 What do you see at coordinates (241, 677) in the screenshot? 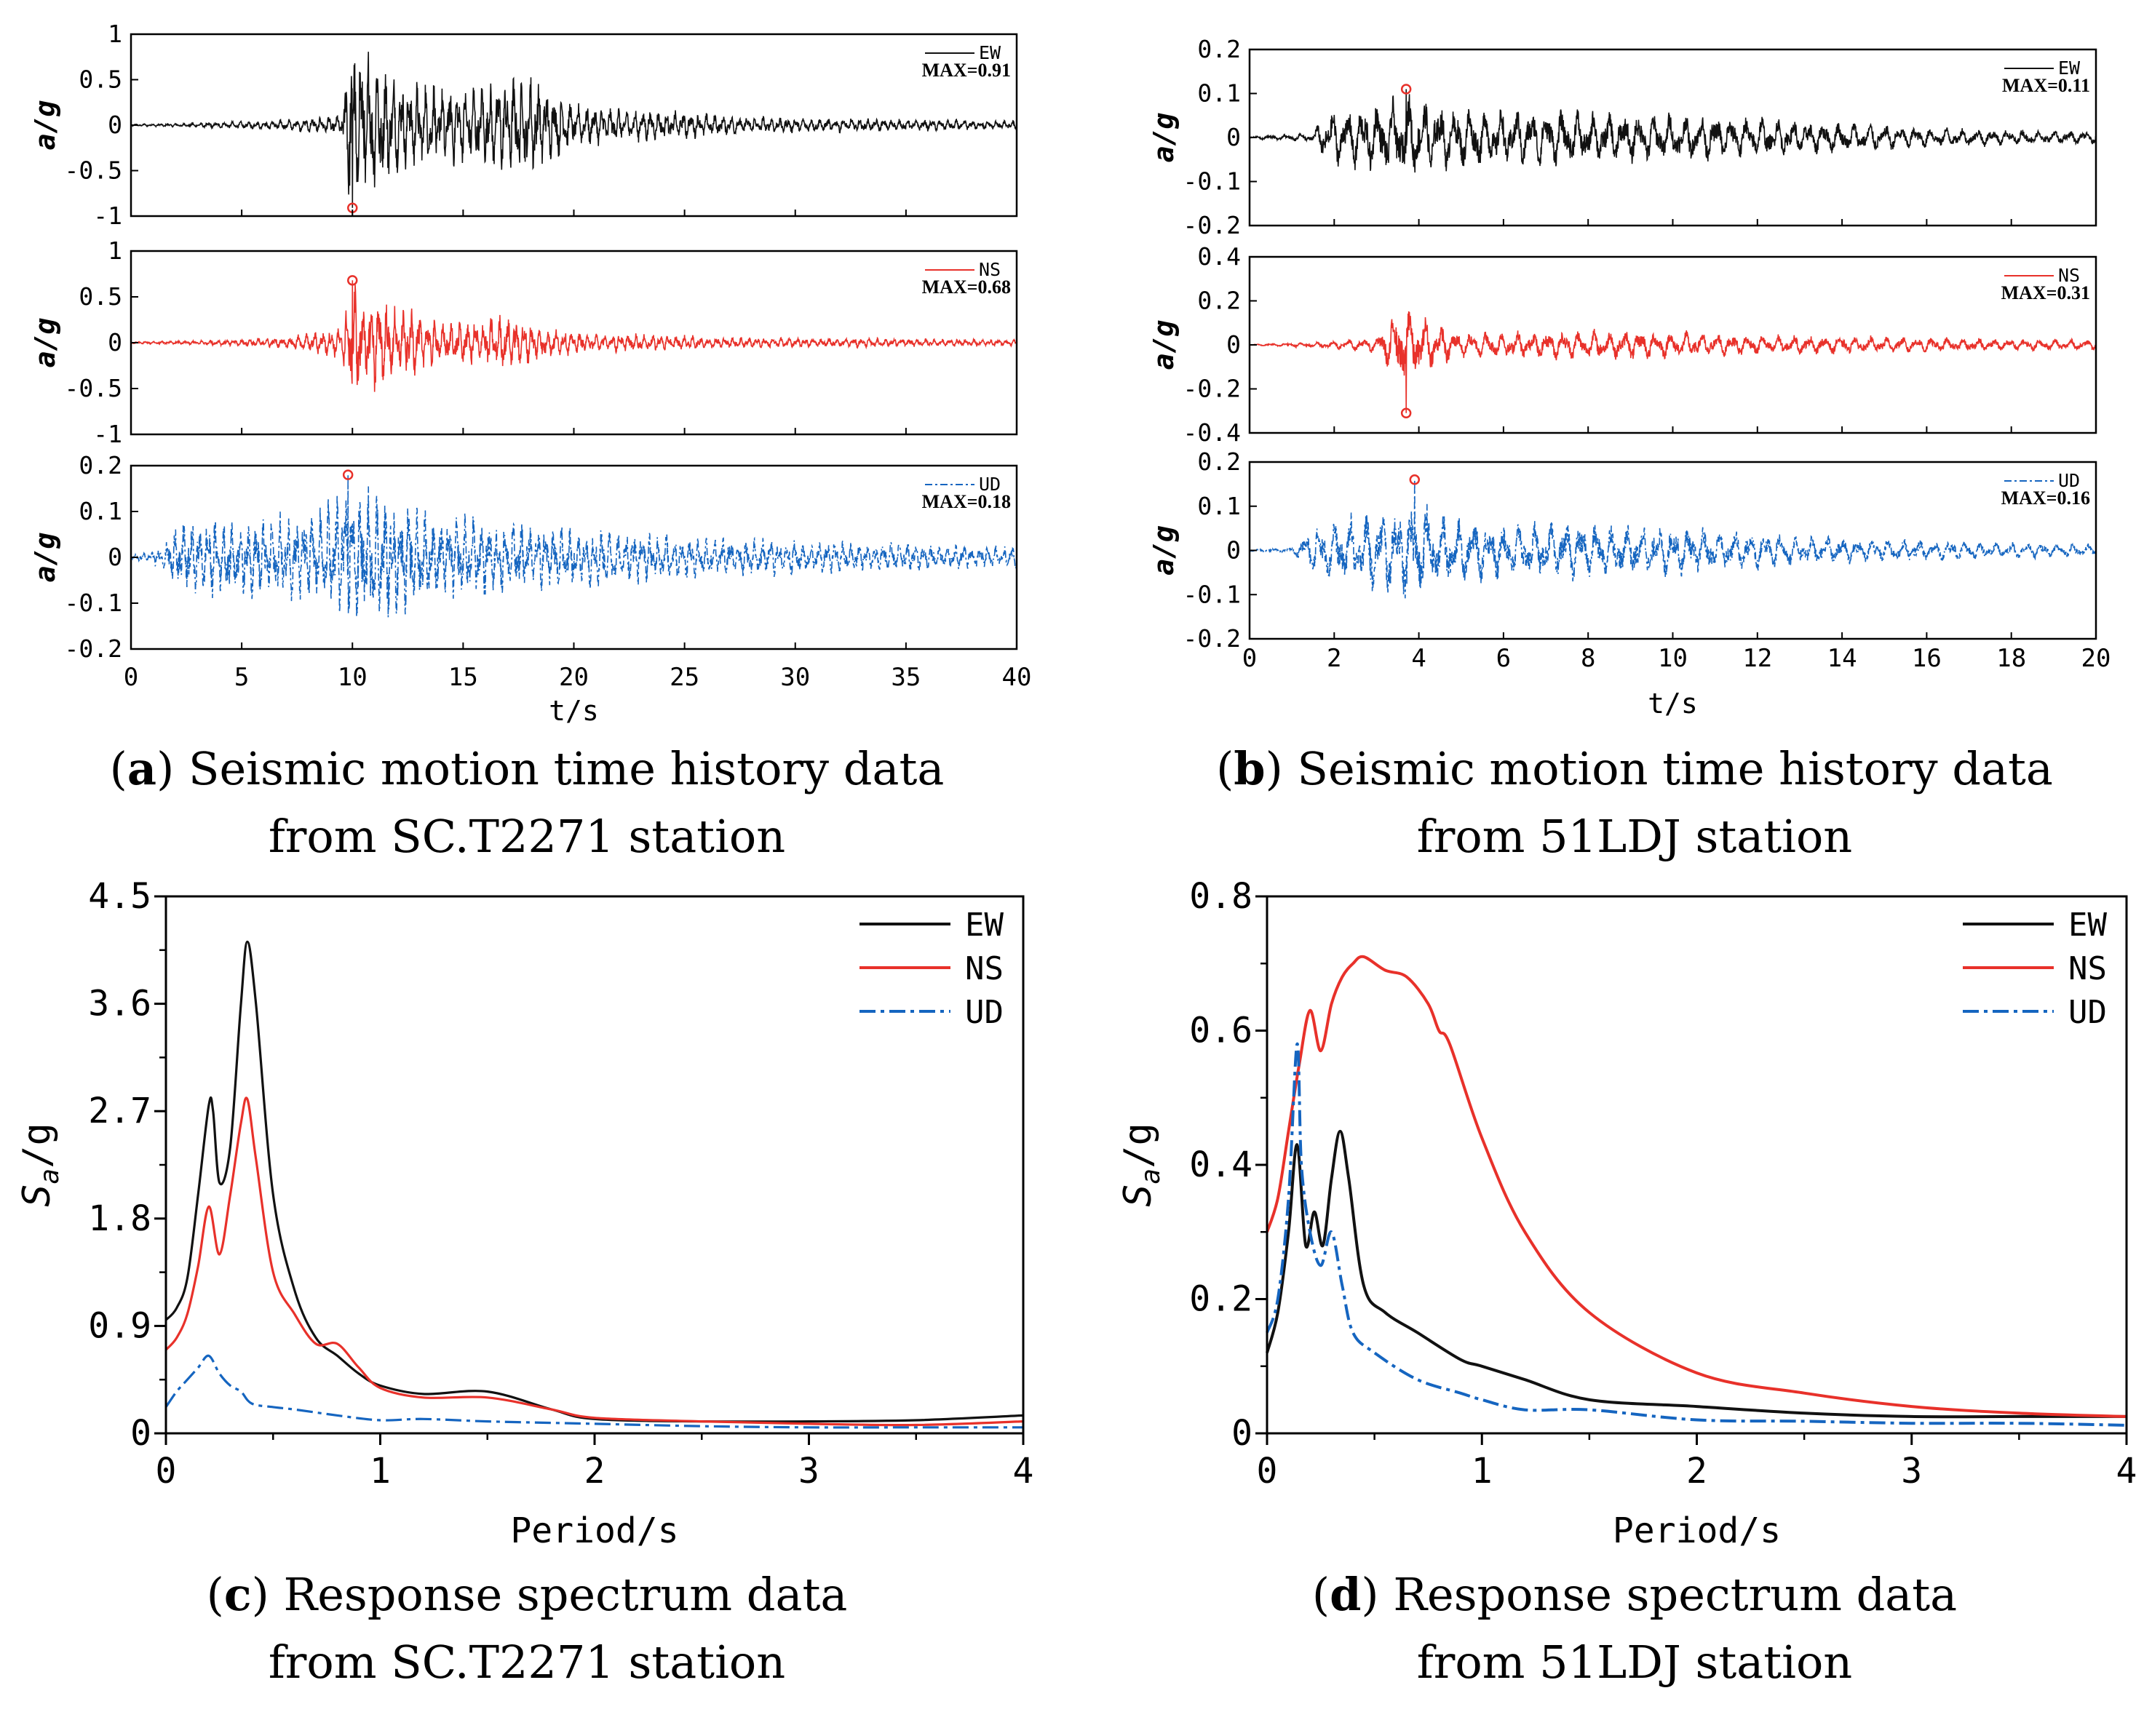
I see `x-tick-label: 5` at bounding box center [241, 677].